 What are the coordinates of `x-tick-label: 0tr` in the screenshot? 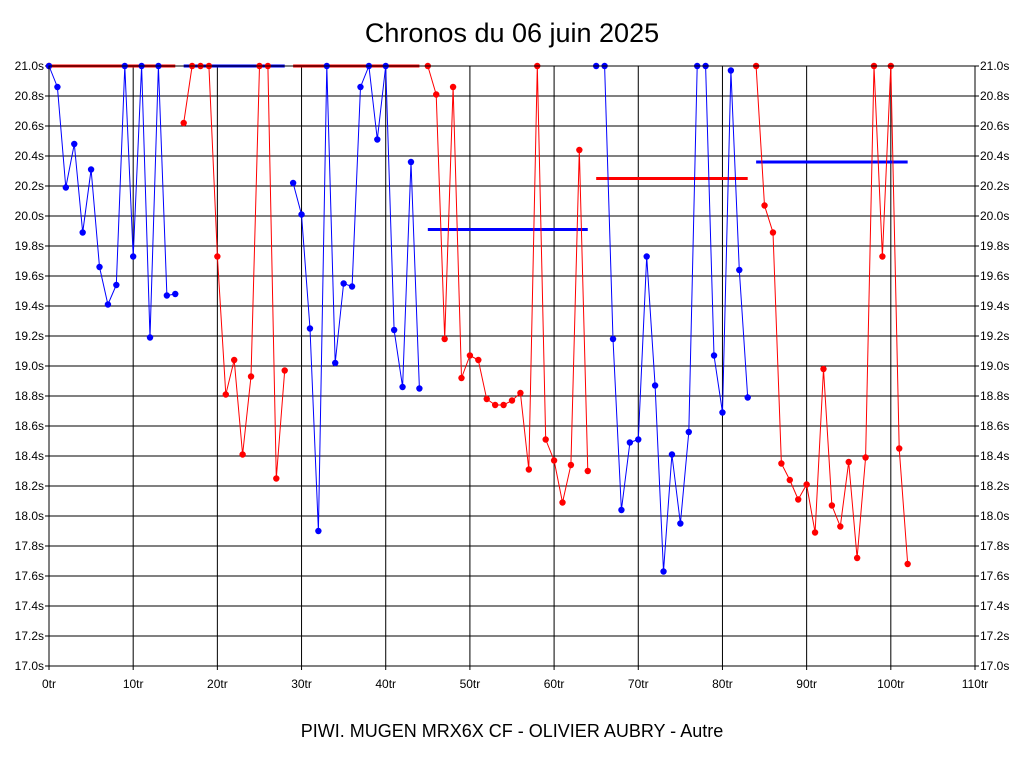 It's located at (49, 684).